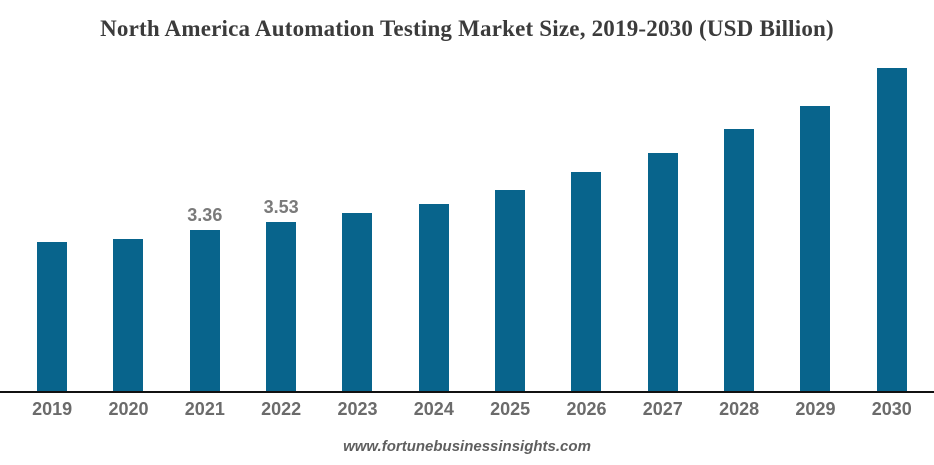  What do you see at coordinates (204, 409) in the screenshot?
I see `year-label-2021: 2021` at bounding box center [204, 409].